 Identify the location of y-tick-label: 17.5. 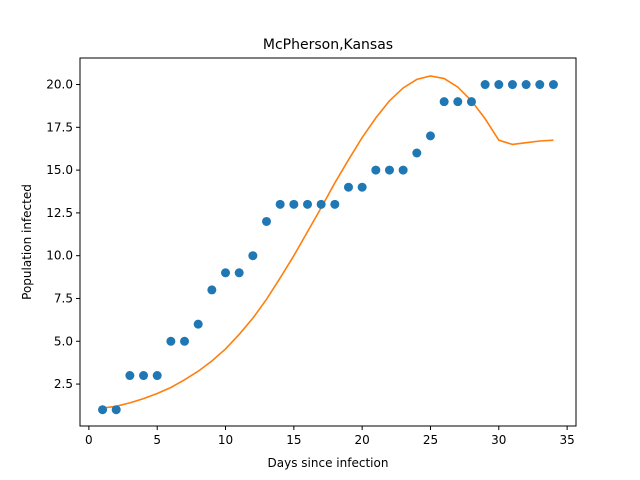
(59, 127).